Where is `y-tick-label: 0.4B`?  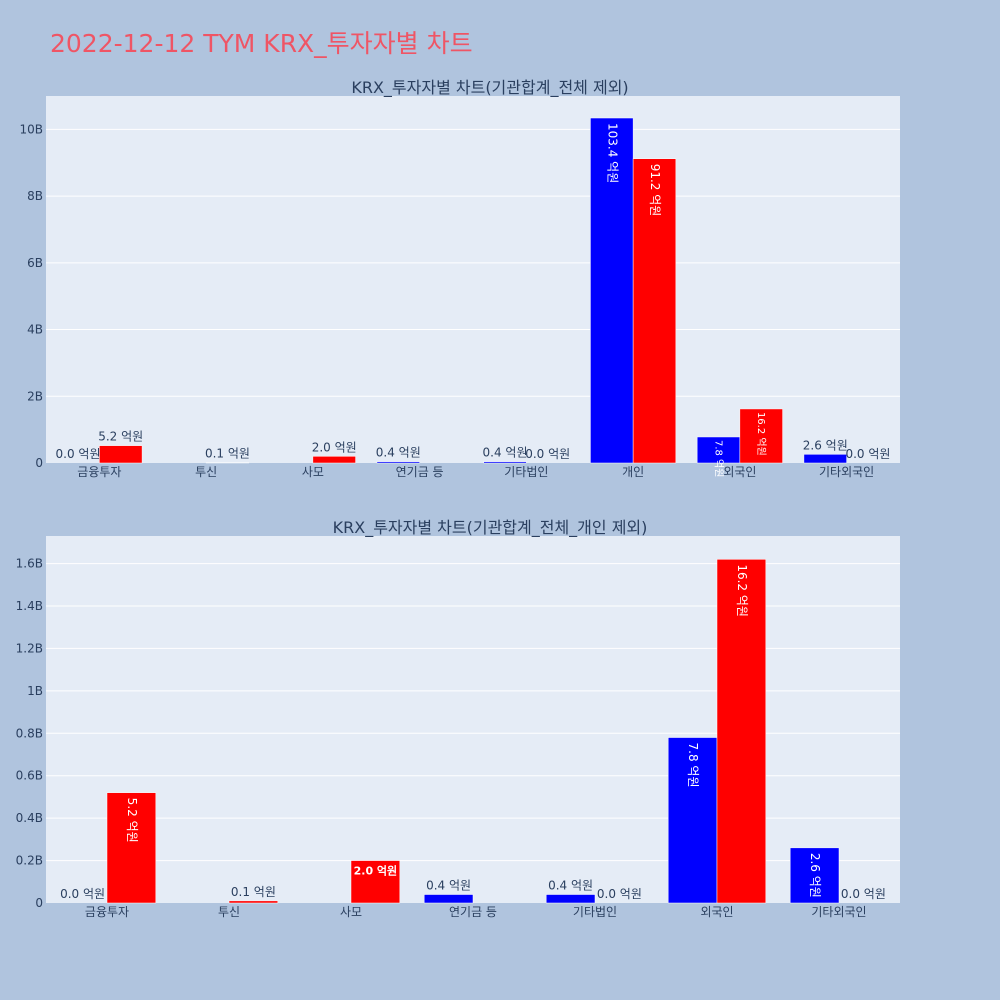
y-tick-label: 0.4B is located at coordinates (29, 818).